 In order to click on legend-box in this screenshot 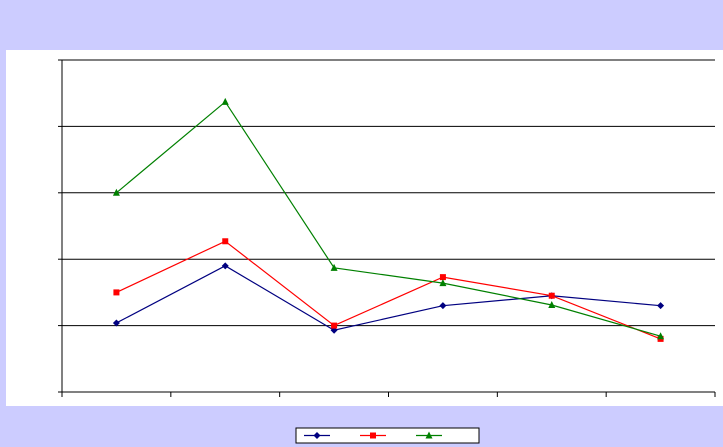, I will do `click(387, 435)`.